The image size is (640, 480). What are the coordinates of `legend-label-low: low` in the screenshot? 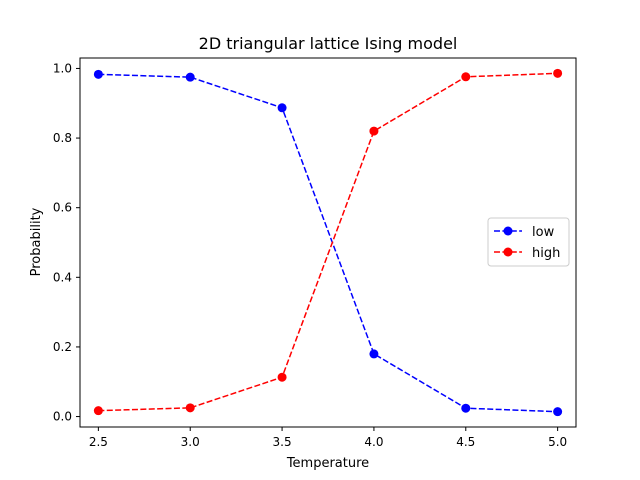 It's located at (543, 232).